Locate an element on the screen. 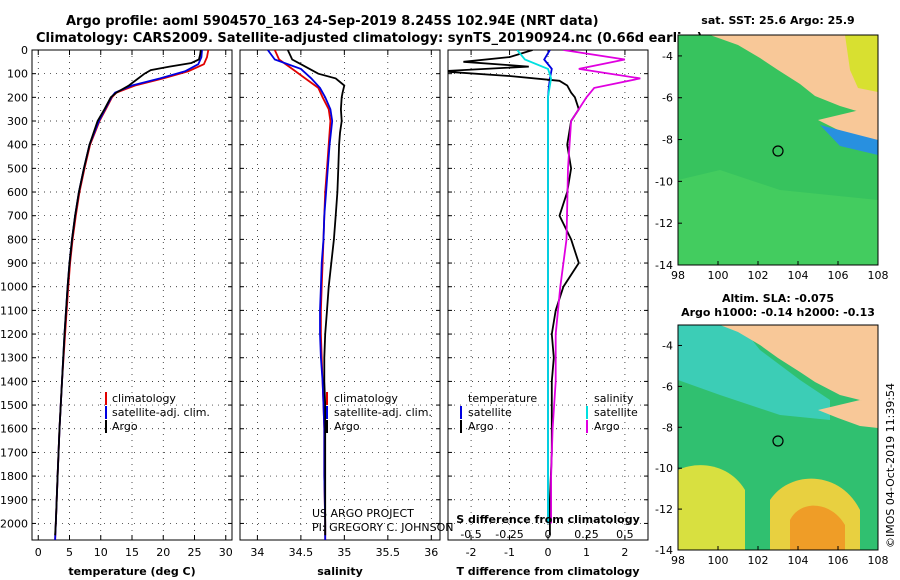 This screenshot has height=580, width=900. x-tick-label: 25 is located at coordinates (195, 552).